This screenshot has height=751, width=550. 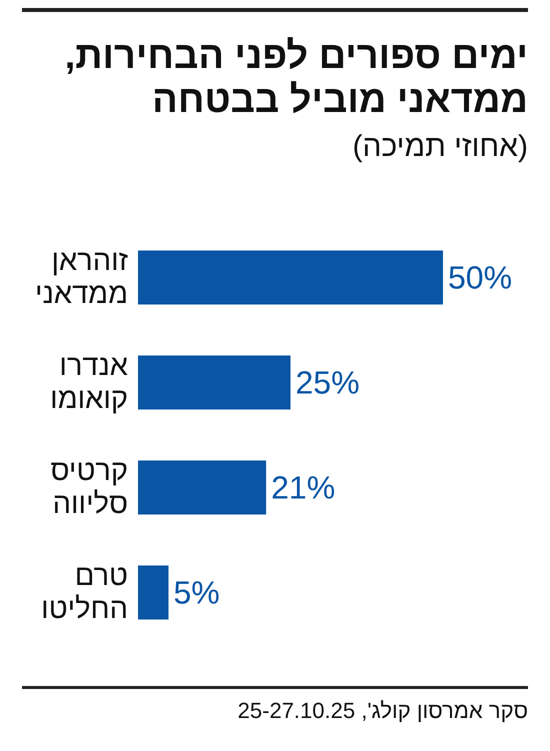 I want to click on data-label: 21%, so click(x=303, y=488).